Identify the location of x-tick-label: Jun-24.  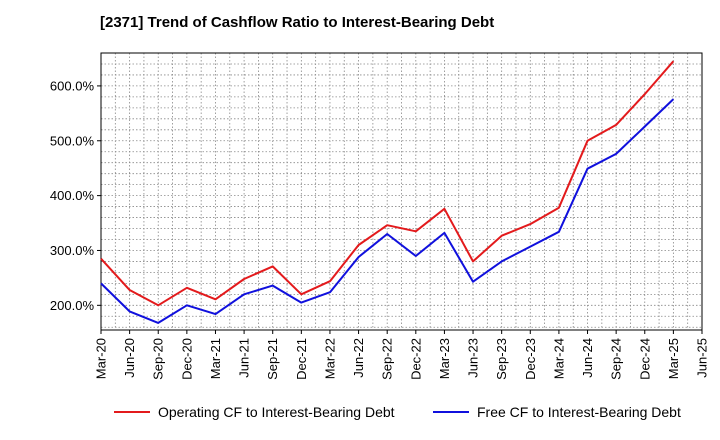
(587, 358).